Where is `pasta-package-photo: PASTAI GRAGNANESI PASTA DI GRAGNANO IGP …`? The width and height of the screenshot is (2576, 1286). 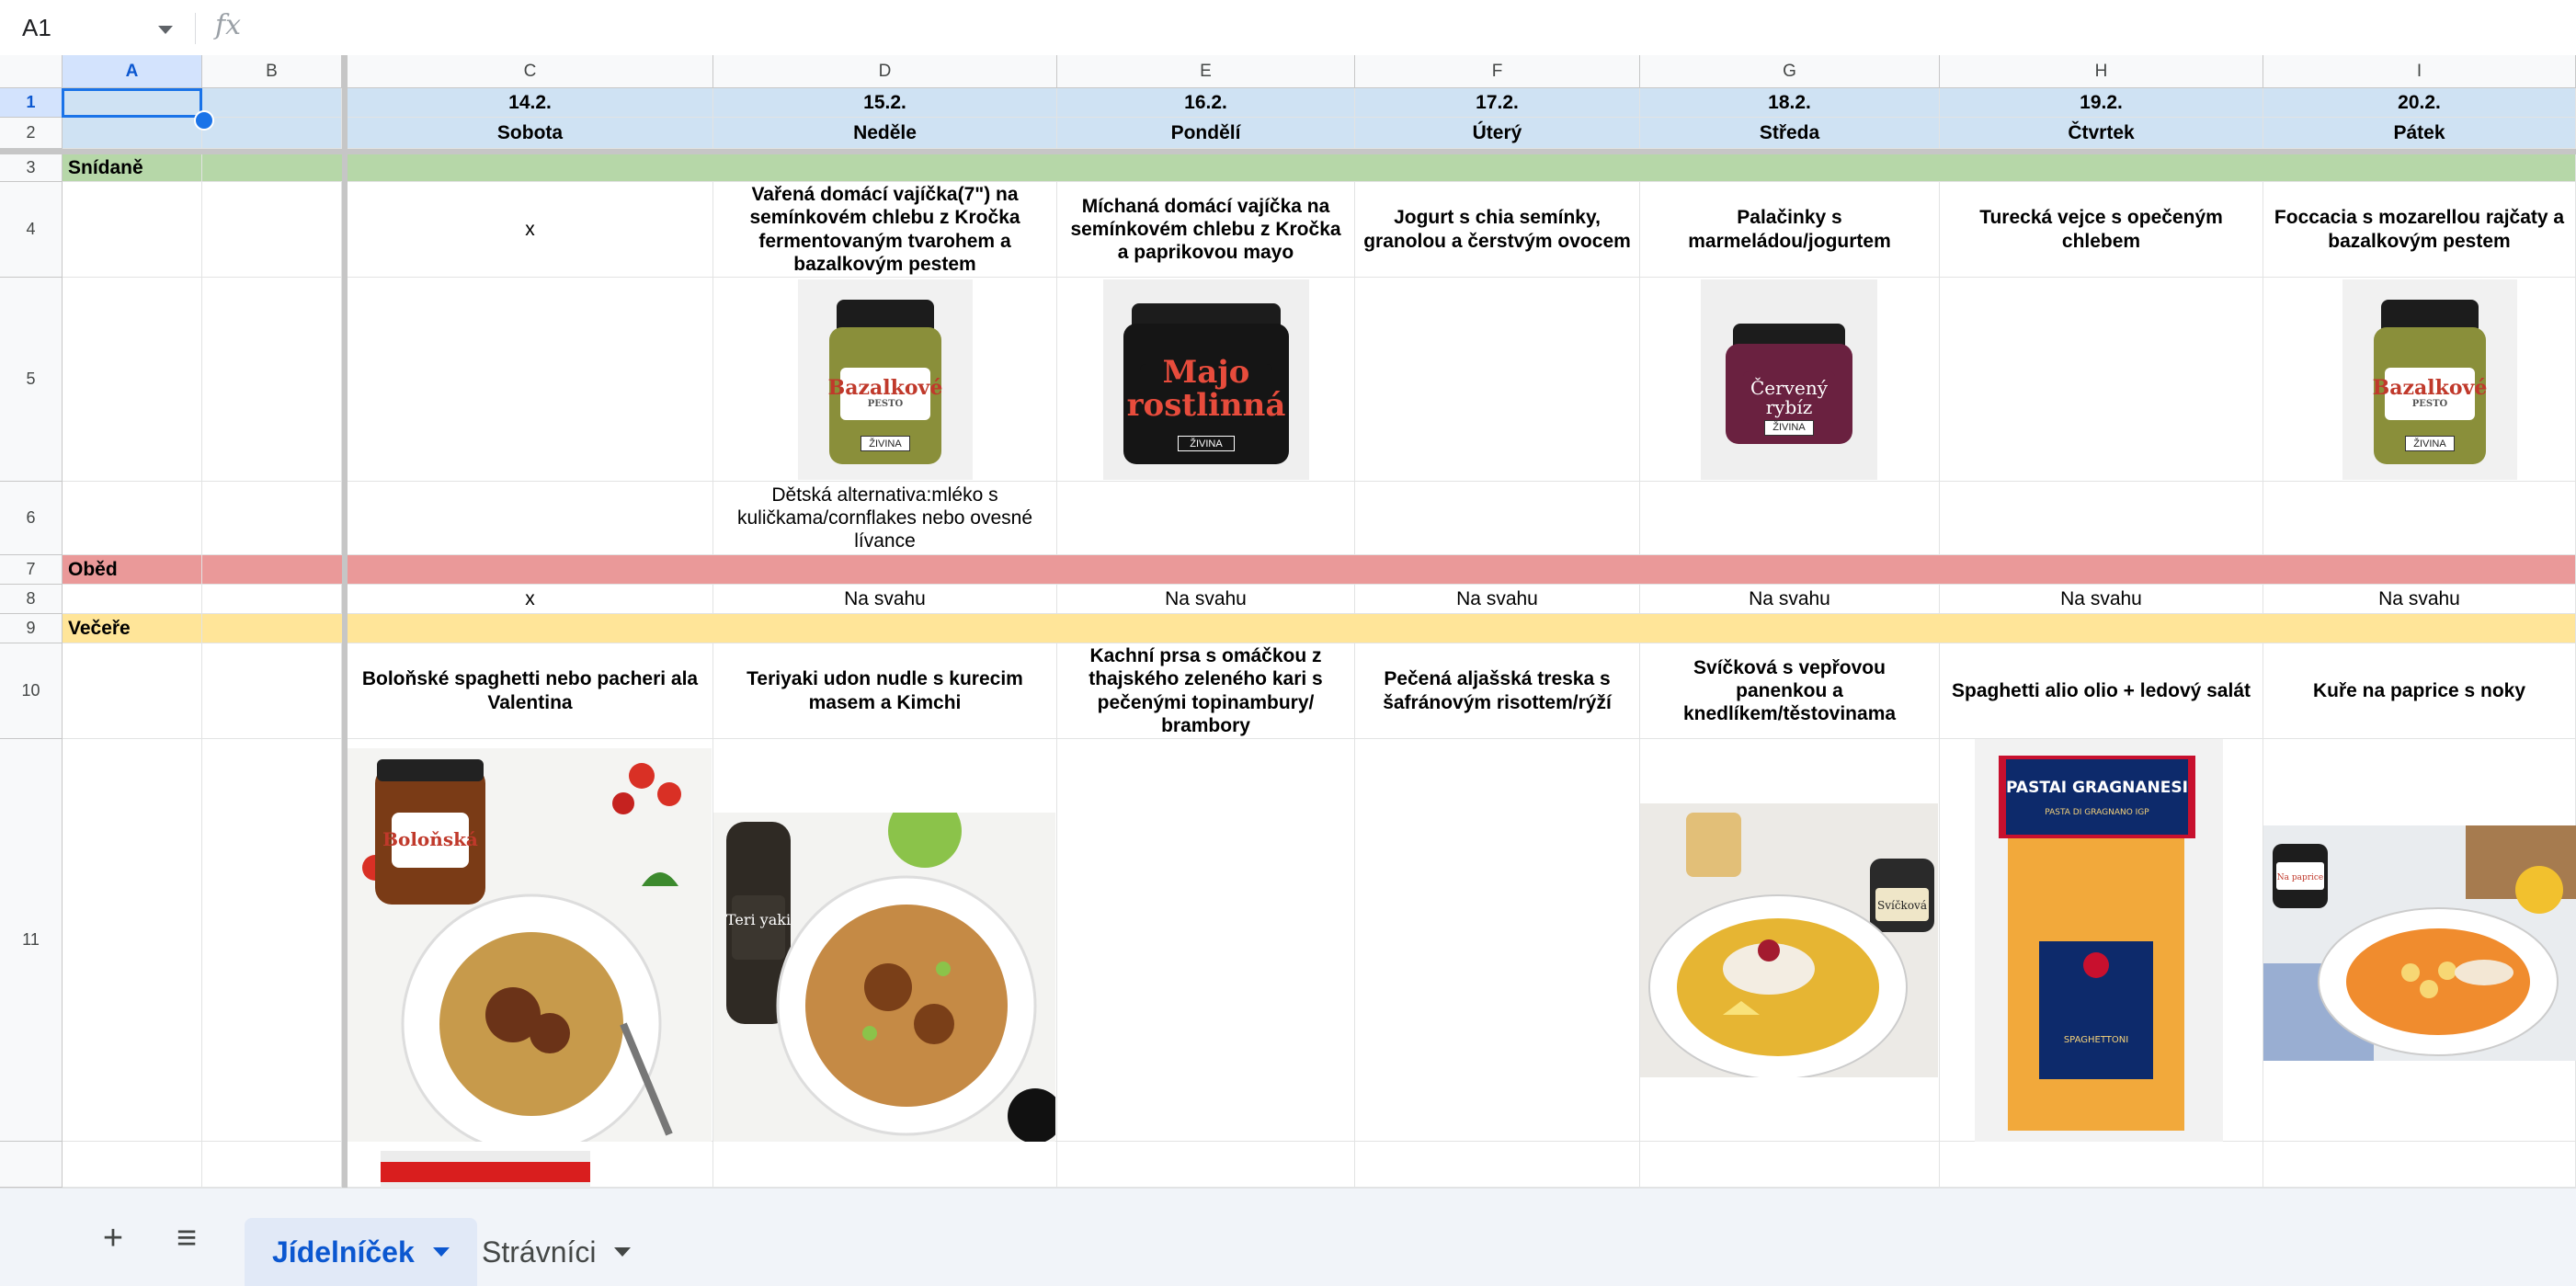 pasta-package-photo: PASTAI GRAGNANESI PASTA DI GRAGNANO IGP … is located at coordinates (2099, 940).